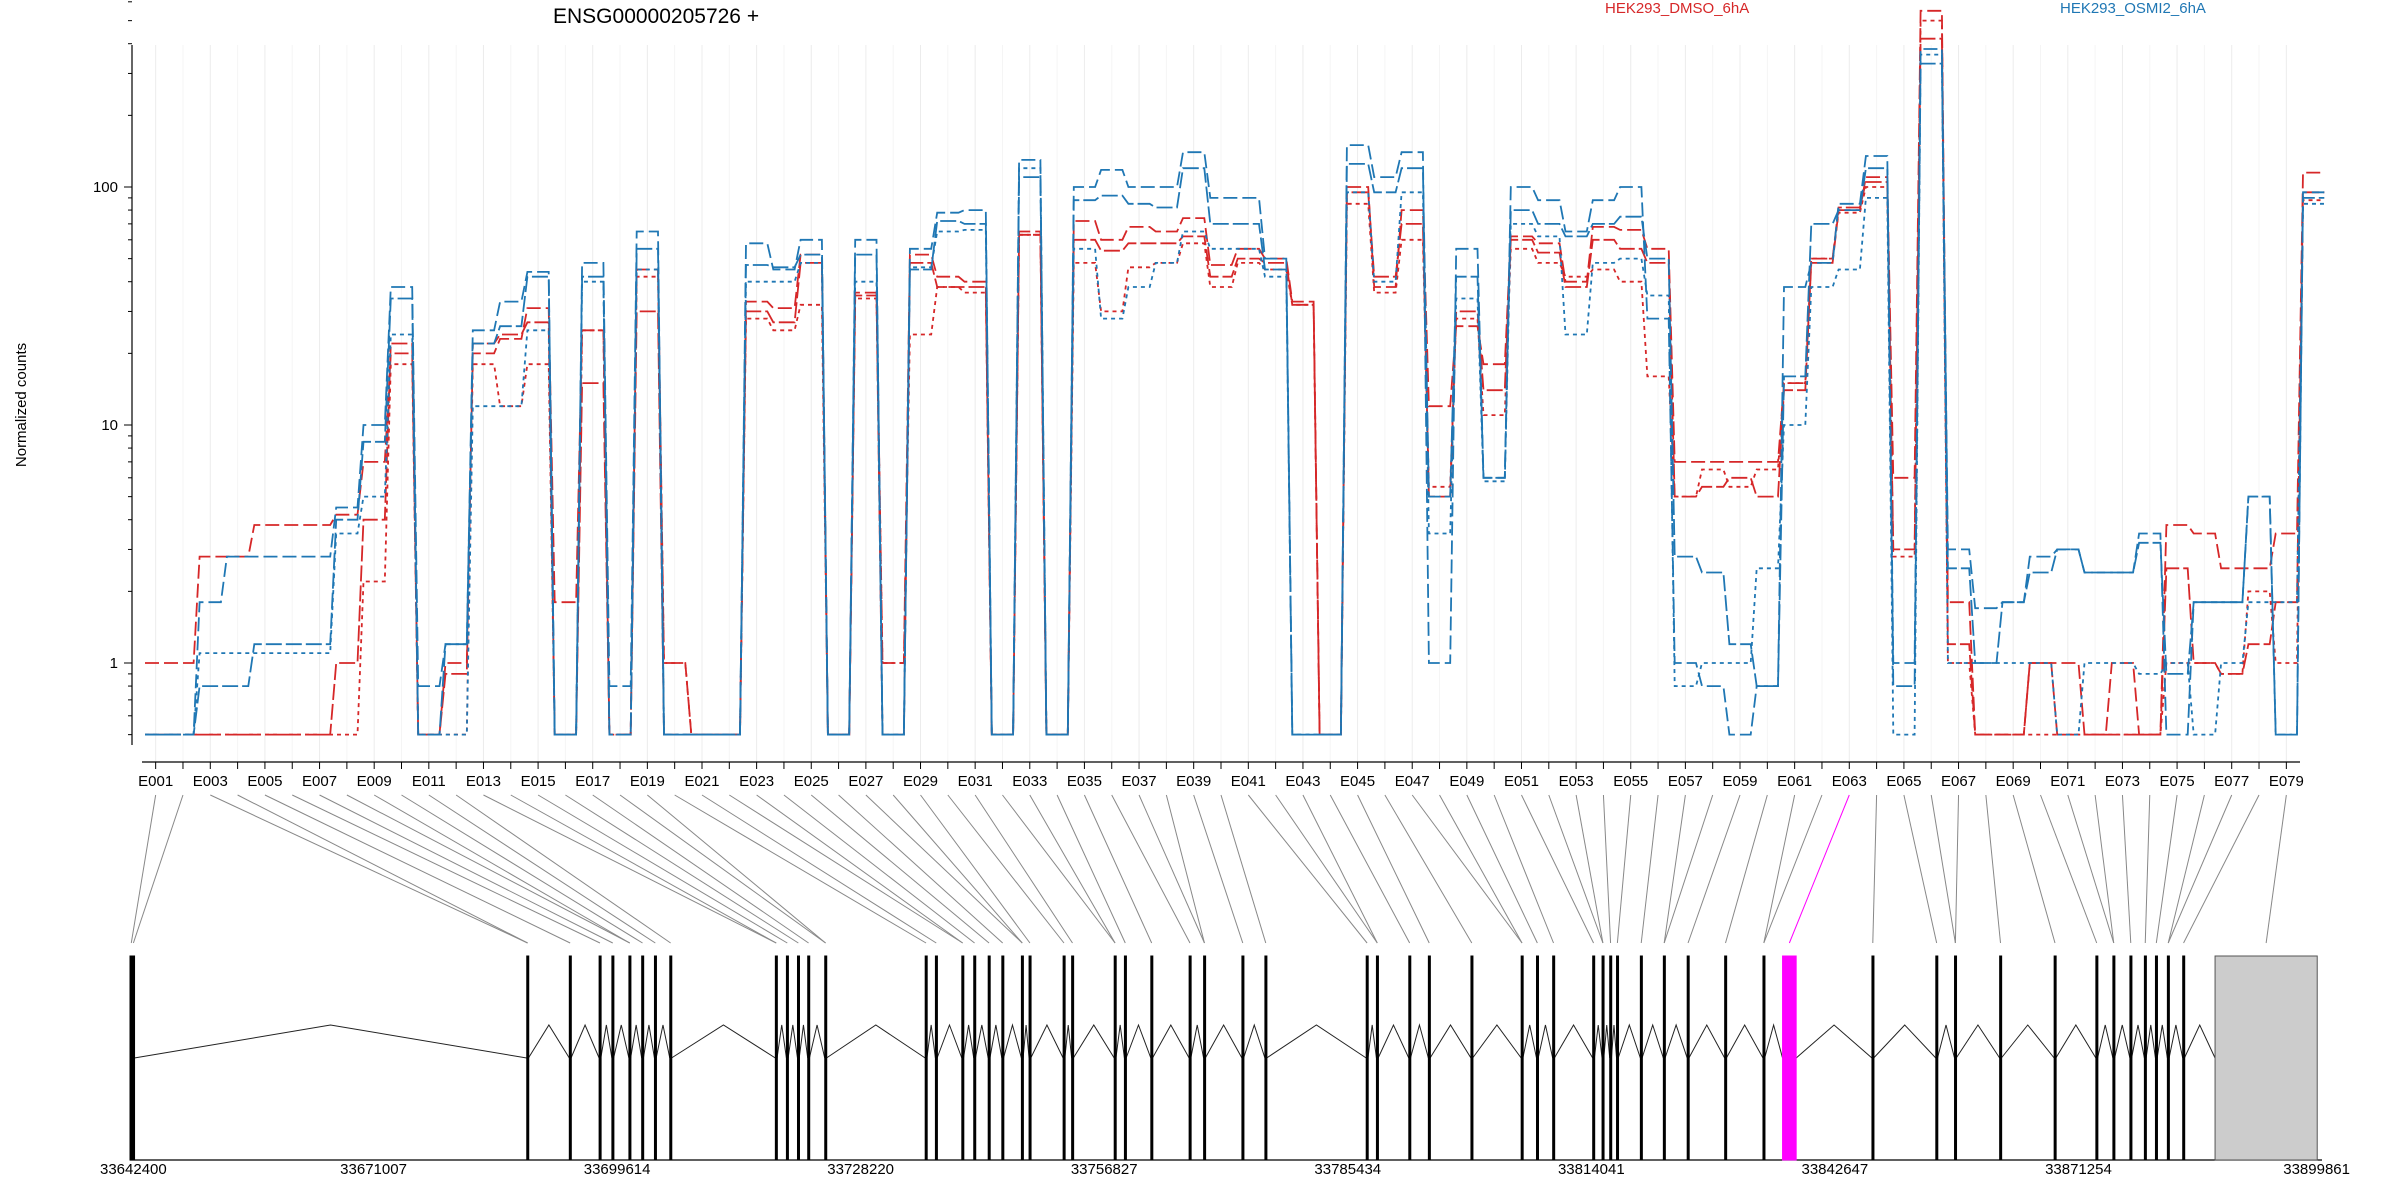 Image resolution: width=2400 pixels, height=1200 pixels. What do you see at coordinates (2067, 781) in the screenshot?
I see `x-tick-label: E071` at bounding box center [2067, 781].